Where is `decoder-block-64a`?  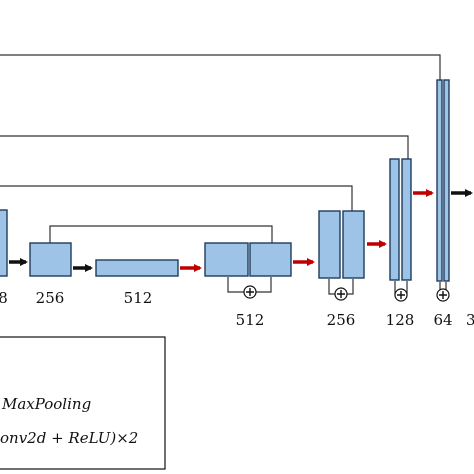
decoder-block-64a is located at coordinates (439, 180).